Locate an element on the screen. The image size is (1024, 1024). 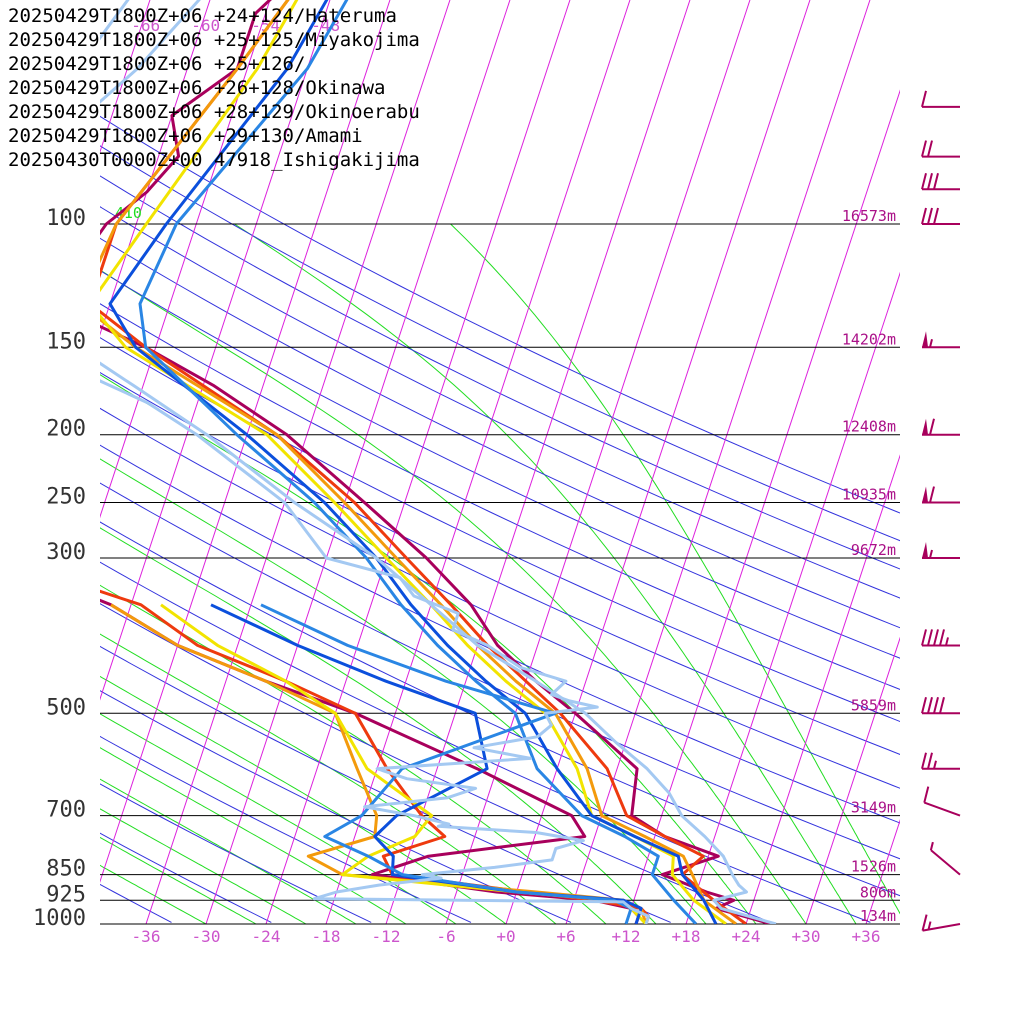
height-label: 134m is located at coordinates (878, 916).